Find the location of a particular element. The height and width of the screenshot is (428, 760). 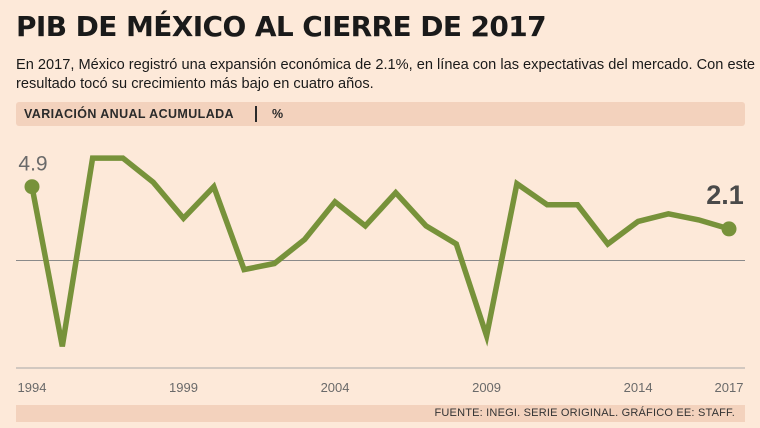

x-tick-label-2017: 2017 is located at coordinates (729, 387).